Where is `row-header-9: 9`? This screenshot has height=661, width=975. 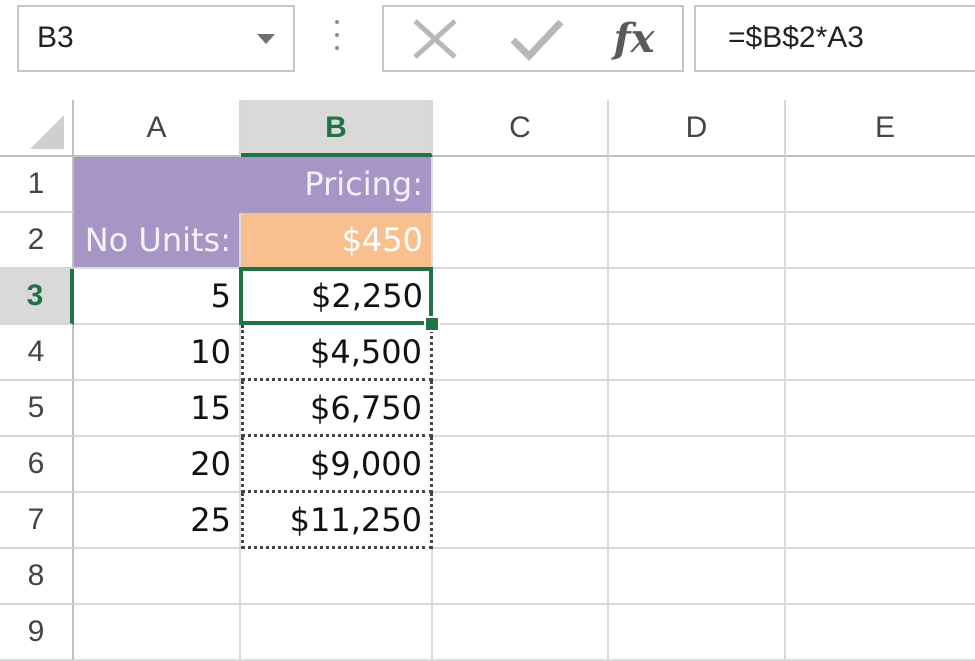
row-header-9: 9 is located at coordinates (37, 633).